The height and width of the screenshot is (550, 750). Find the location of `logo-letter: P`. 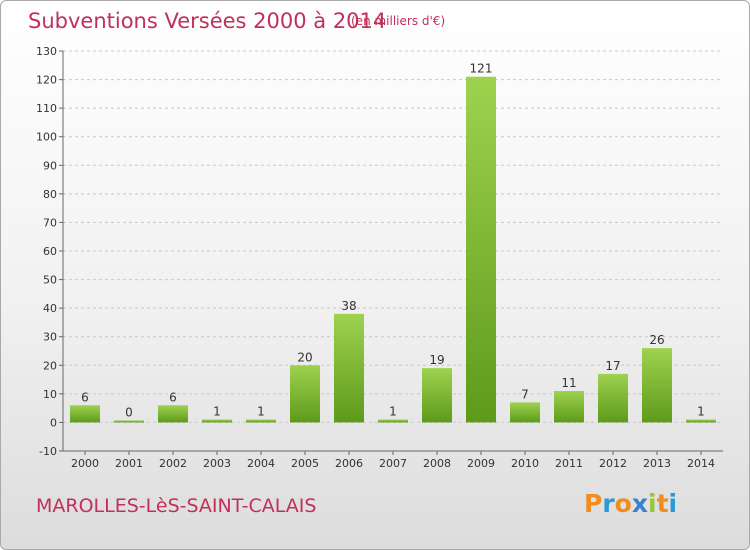

logo-letter: P is located at coordinates (593, 503).